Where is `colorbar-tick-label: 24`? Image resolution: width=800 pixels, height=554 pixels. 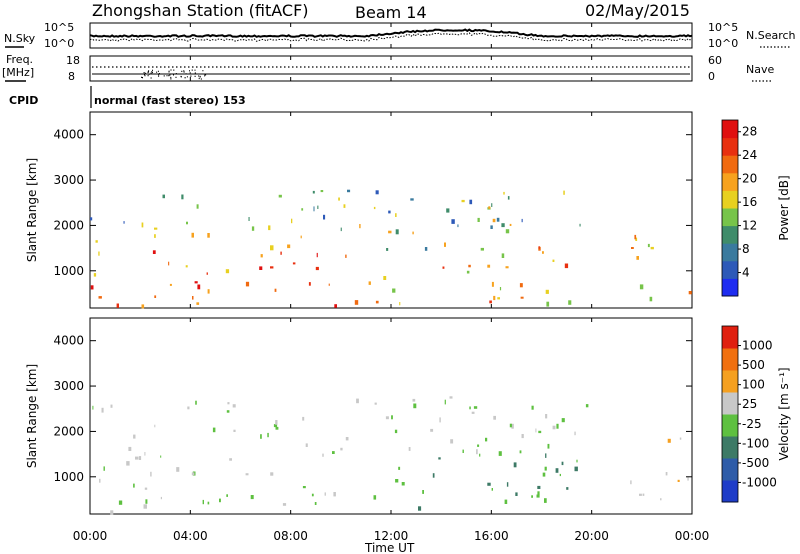 colorbar-tick-label: 24 is located at coordinates (749, 155).